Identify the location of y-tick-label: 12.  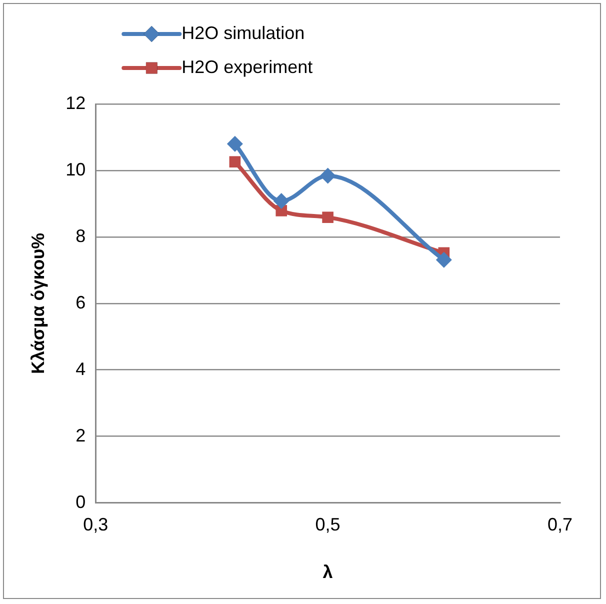
(76, 102).